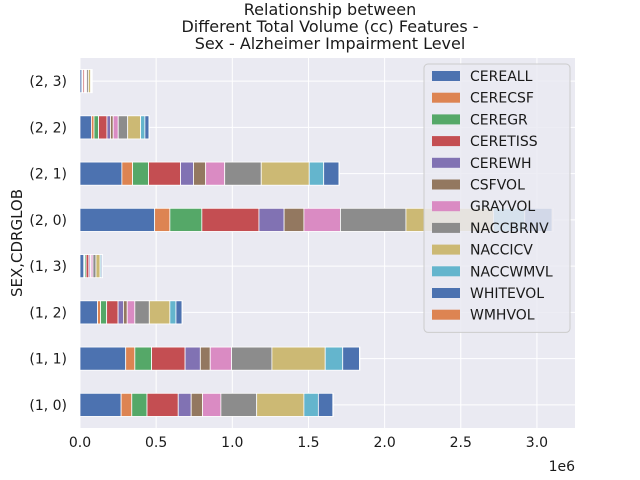  I want to click on x-tick-label: 2.0, so click(384, 443).